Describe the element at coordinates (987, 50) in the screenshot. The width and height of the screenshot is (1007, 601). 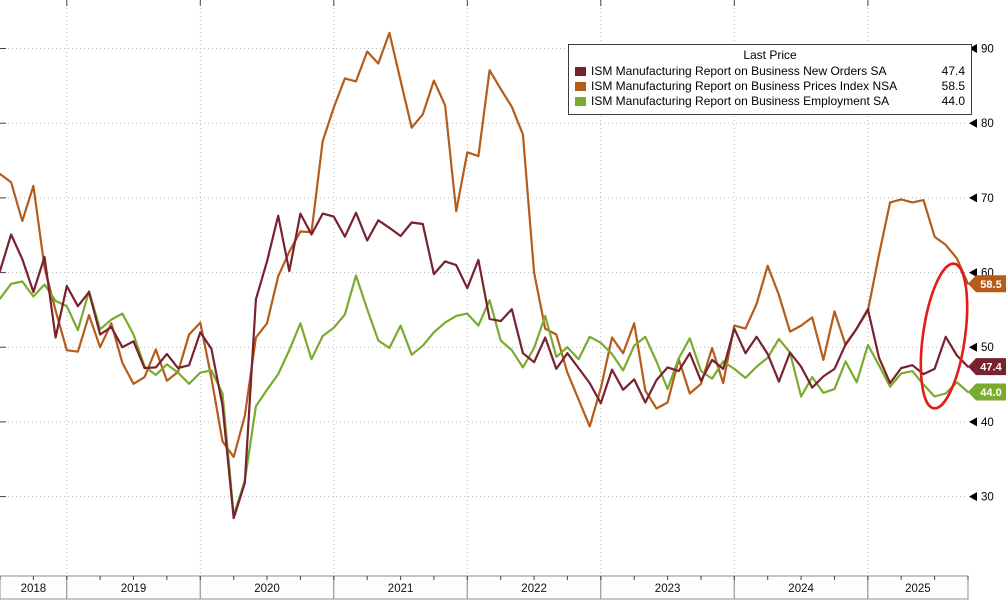
I see `y-tick-label: 90` at that location.